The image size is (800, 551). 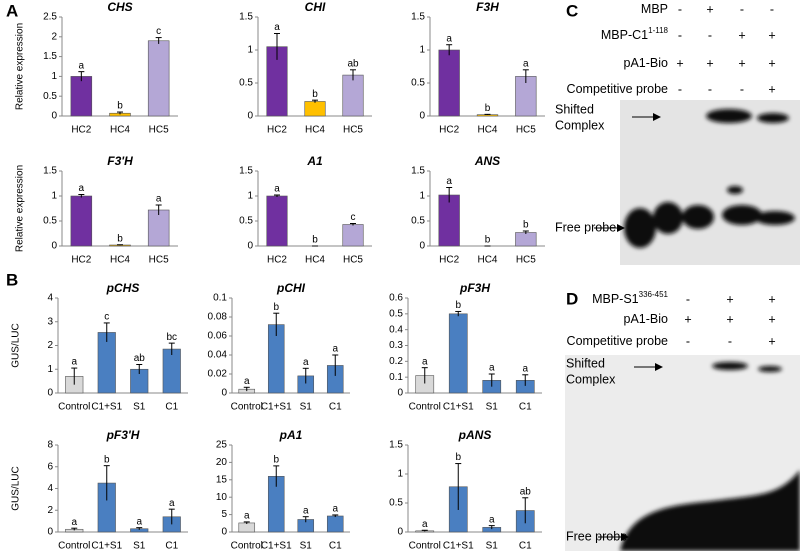 I want to click on row-label-text: Competitive probe, so click(x=617, y=341).